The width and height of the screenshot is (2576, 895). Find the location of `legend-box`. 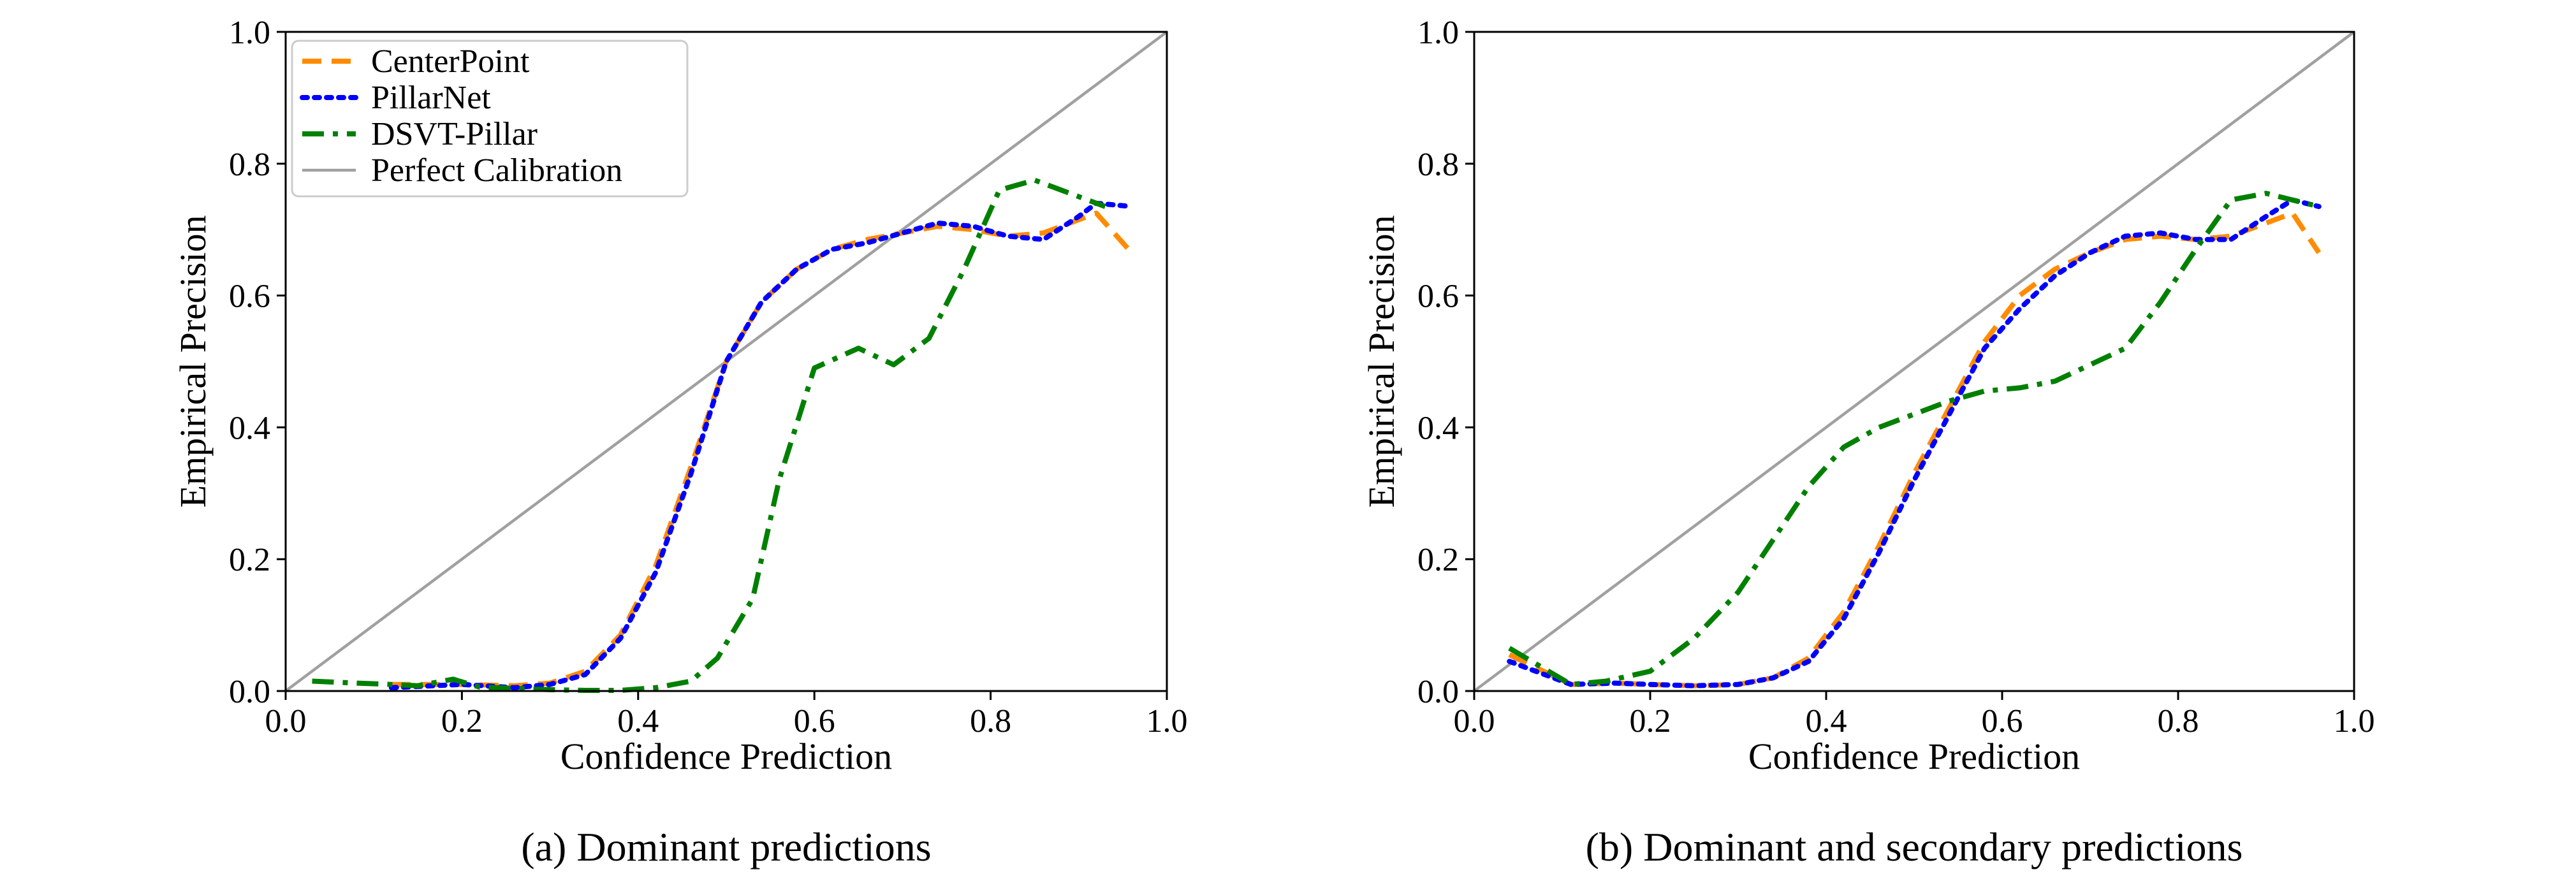

legend-box is located at coordinates (490, 119).